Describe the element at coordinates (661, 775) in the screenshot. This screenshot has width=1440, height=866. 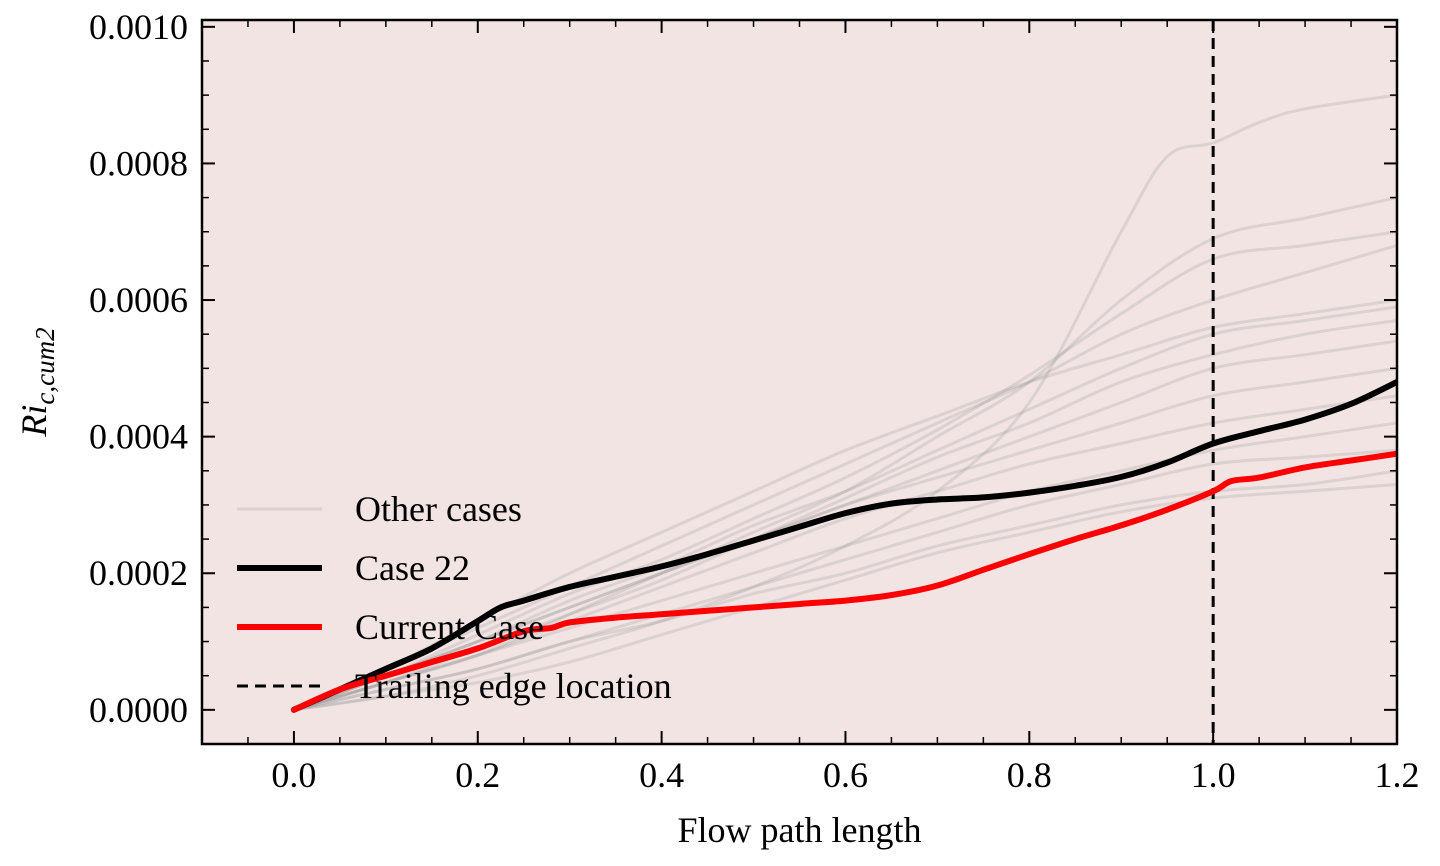
I see `x-tick-label: 0.4` at that location.